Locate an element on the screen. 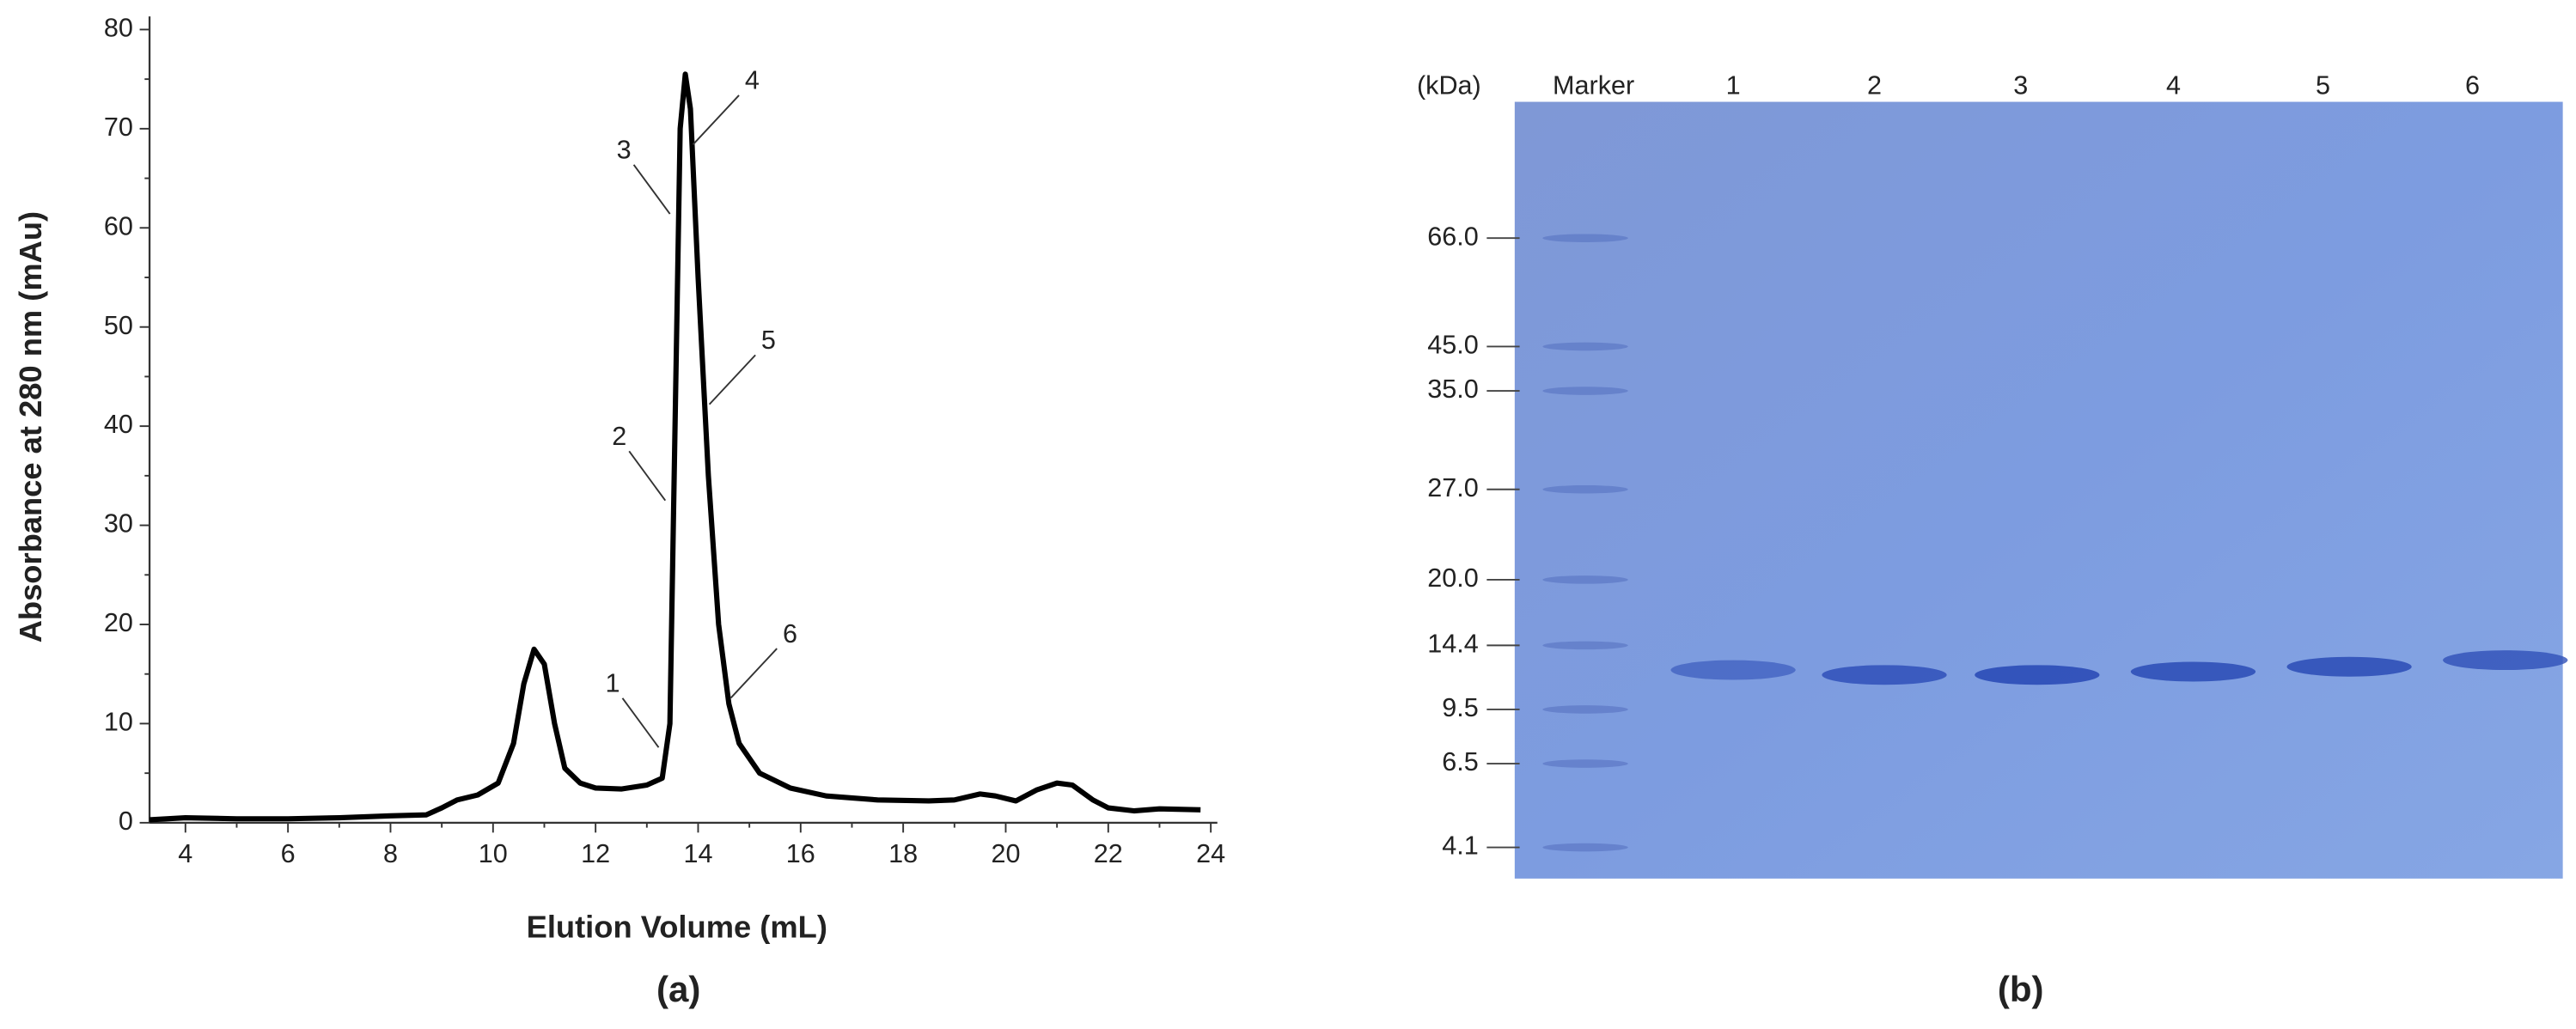  marker-weight: 9.5 is located at coordinates (1460, 707).